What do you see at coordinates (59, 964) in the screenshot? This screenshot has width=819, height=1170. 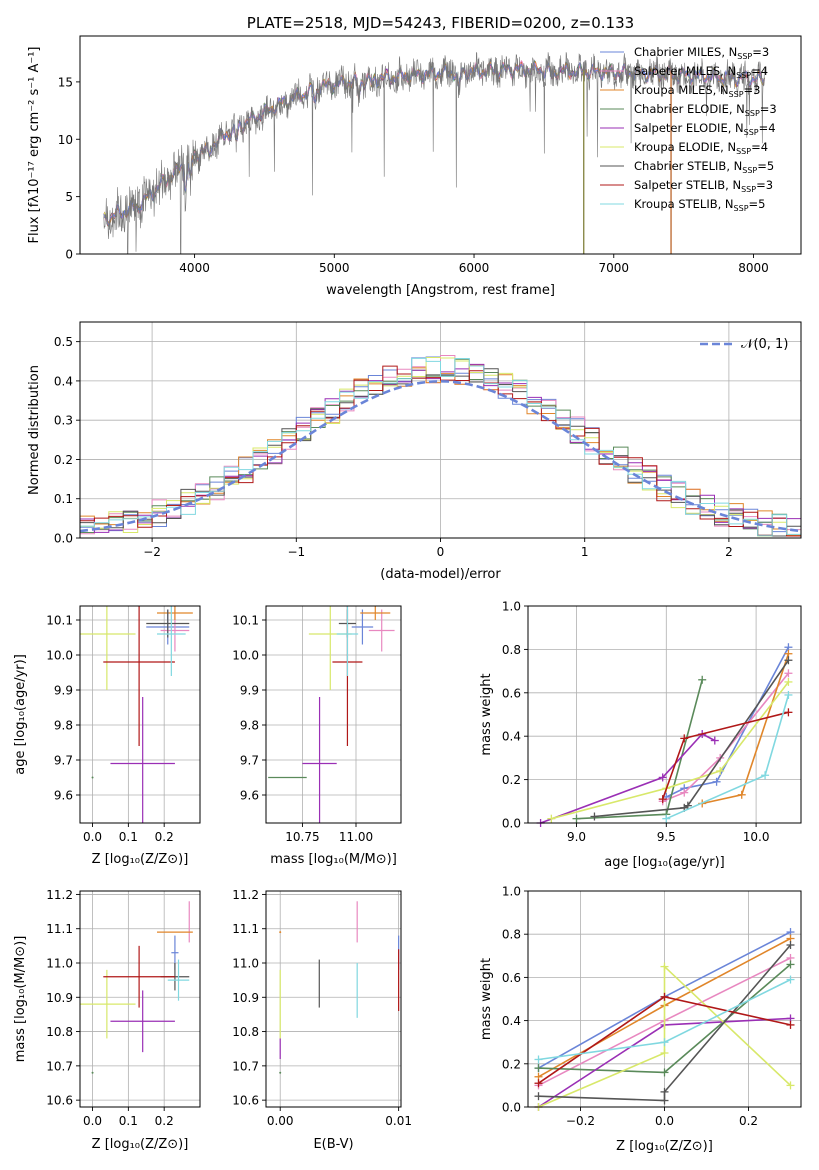 I see `y-tick-label: 11.0` at bounding box center [59, 964].